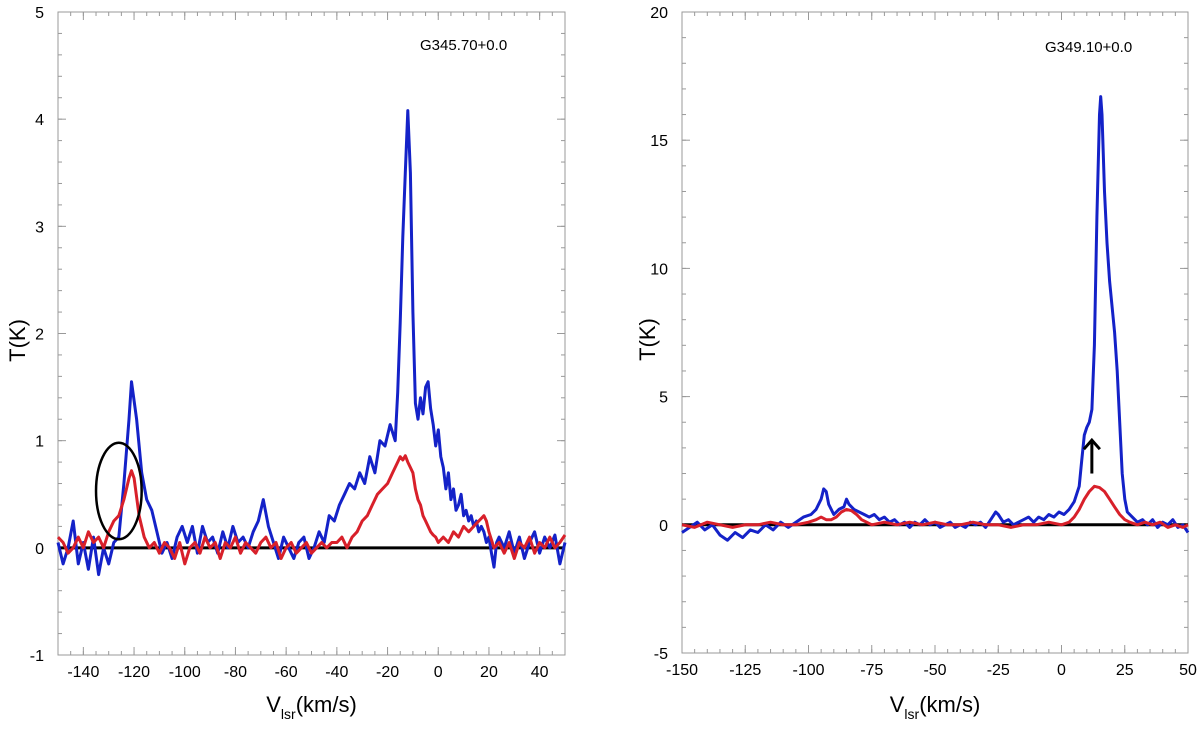 This screenshot has width=1200, height=730. I want to click on source-label: G349.10+0.0, so click(1088, 47).